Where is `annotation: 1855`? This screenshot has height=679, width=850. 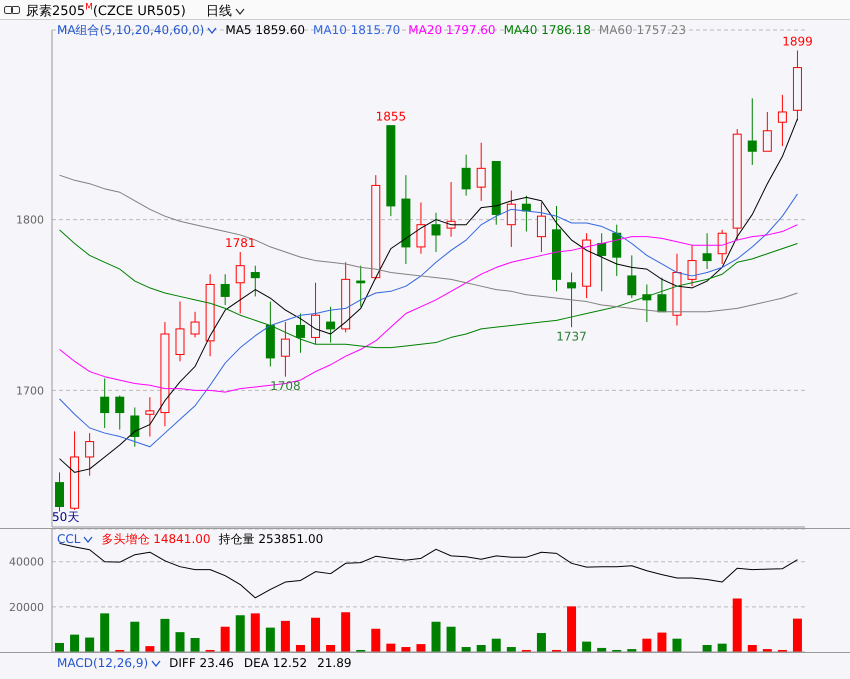
annotation: 1855 is located at coordinates (391, 117).